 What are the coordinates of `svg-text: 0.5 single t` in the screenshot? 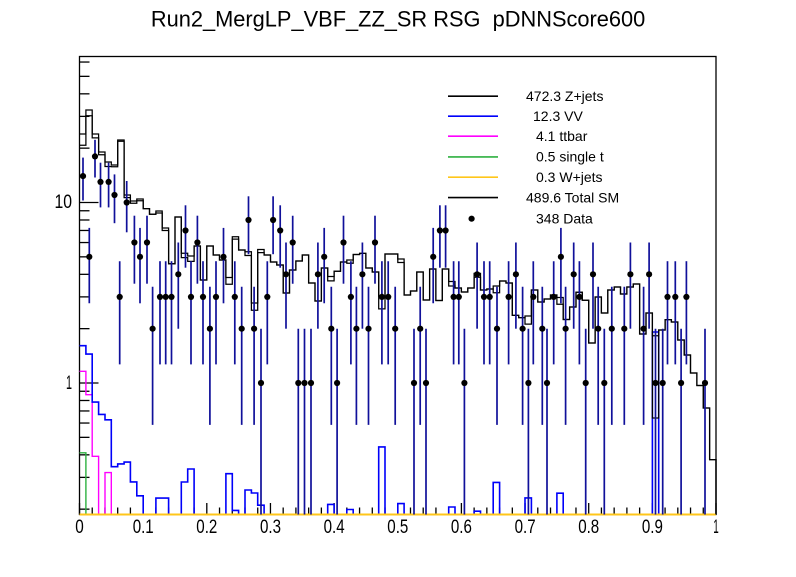 It's located at (570, 157).